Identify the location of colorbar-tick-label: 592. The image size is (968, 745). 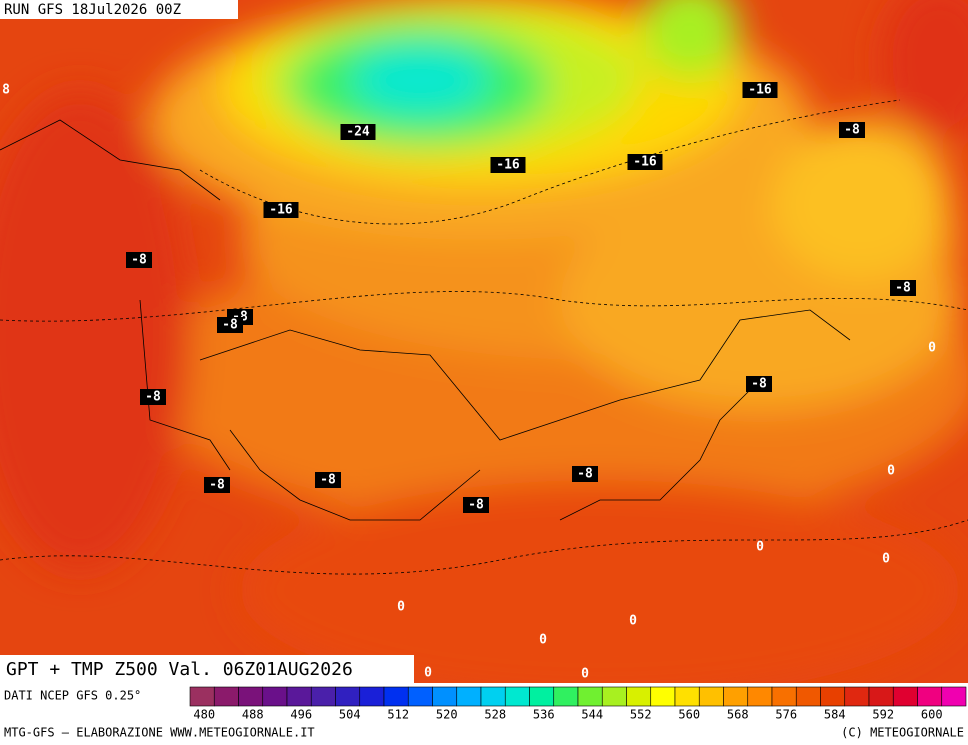
(883, 715).